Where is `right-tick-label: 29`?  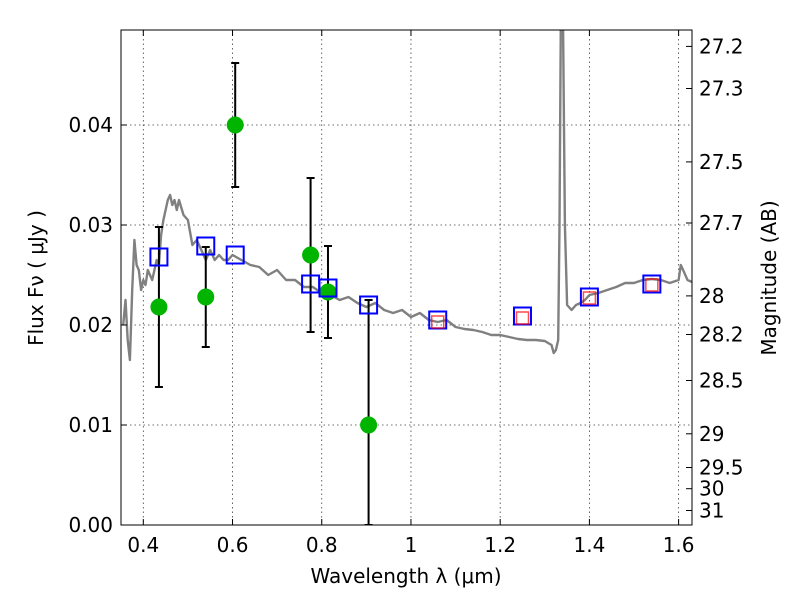 right-tick-label: 29 is located at coordinates (711, 434).